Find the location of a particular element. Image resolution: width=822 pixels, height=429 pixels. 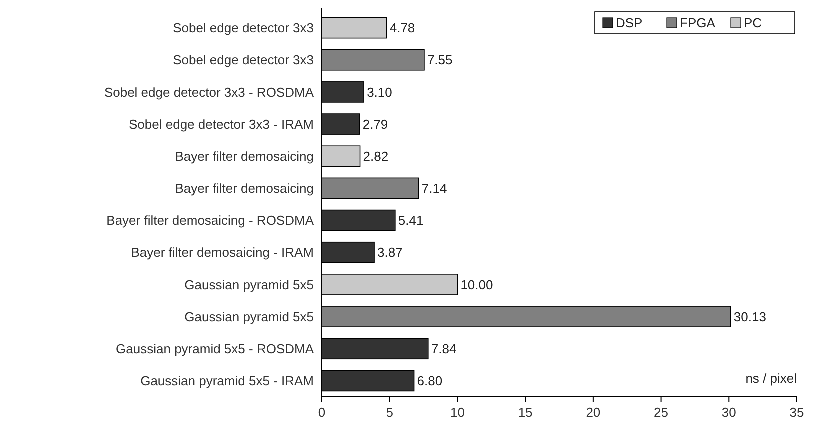

x-tick-label: 15 is located at coordinates (525, 412).